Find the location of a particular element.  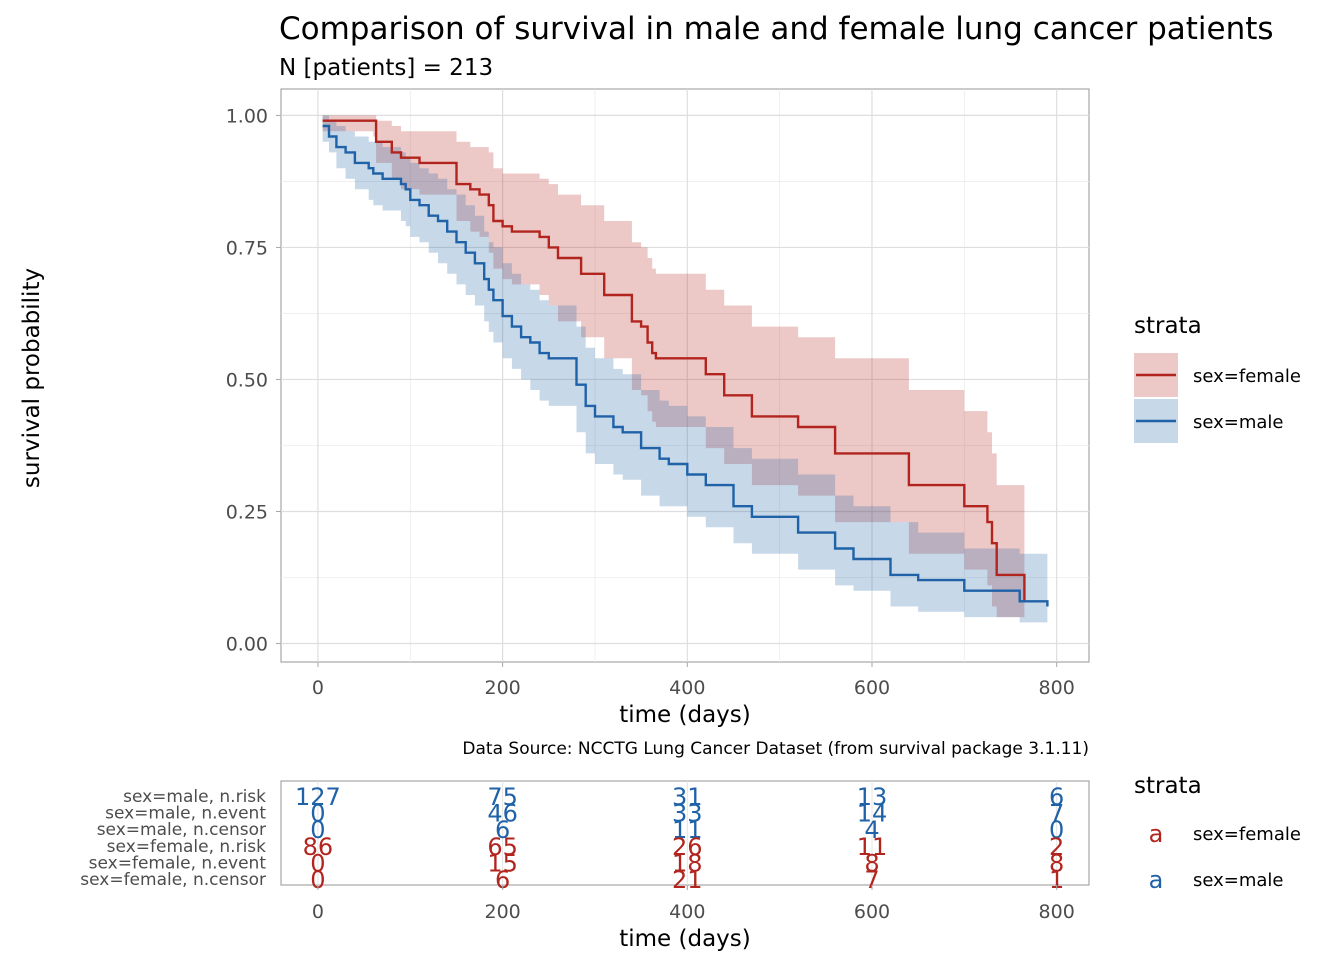

risk-row-label-2: sex=male, n.censor is located at coordinates (181, 830).